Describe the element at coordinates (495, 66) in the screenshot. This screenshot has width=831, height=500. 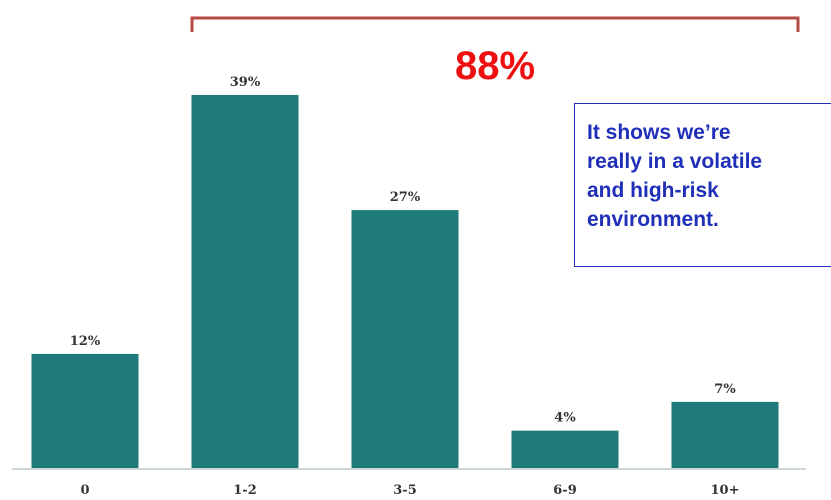
I see `bracket-label-88: 88%` at that location.